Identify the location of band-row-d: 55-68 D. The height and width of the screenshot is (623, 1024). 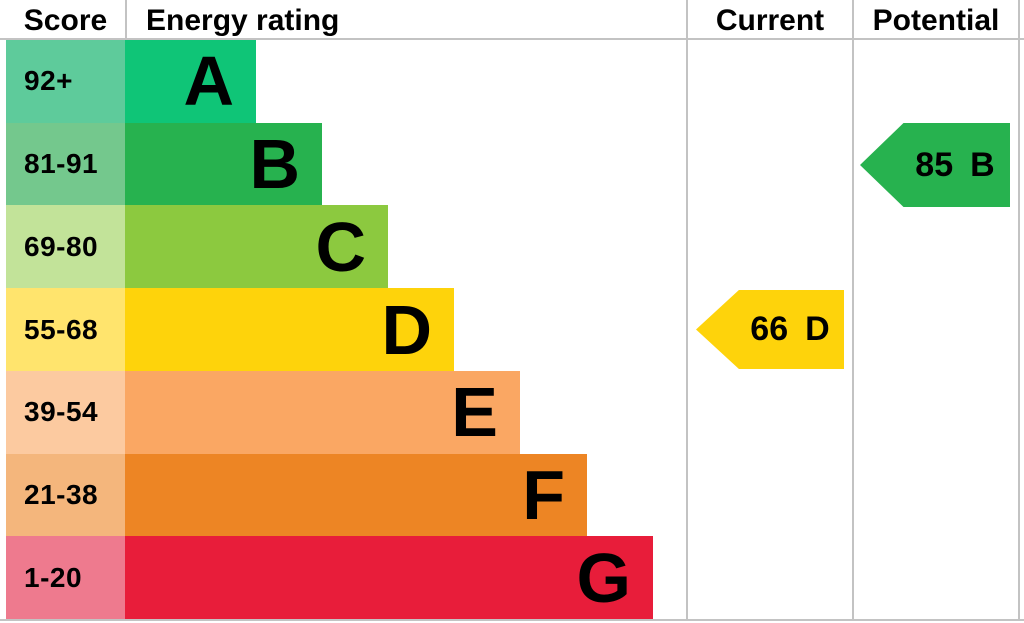
(512, 329).